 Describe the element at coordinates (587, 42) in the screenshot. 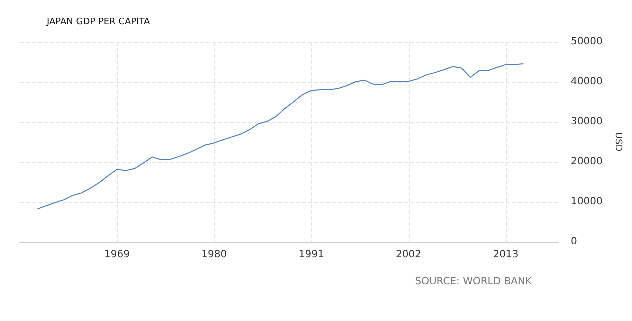

I see `y-tick-label: 50000` at that location.